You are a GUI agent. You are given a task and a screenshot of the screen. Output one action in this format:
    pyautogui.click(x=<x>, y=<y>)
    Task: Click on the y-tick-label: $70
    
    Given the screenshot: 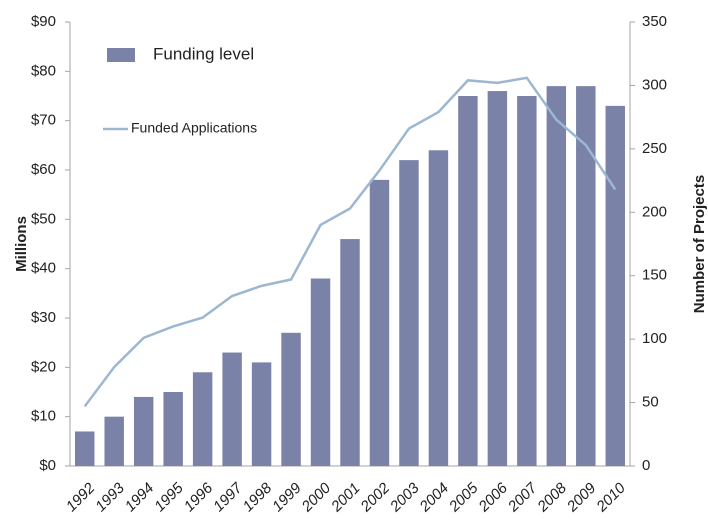 What is the action you would take?
    pyautogui.click(x=43, y=120)
    